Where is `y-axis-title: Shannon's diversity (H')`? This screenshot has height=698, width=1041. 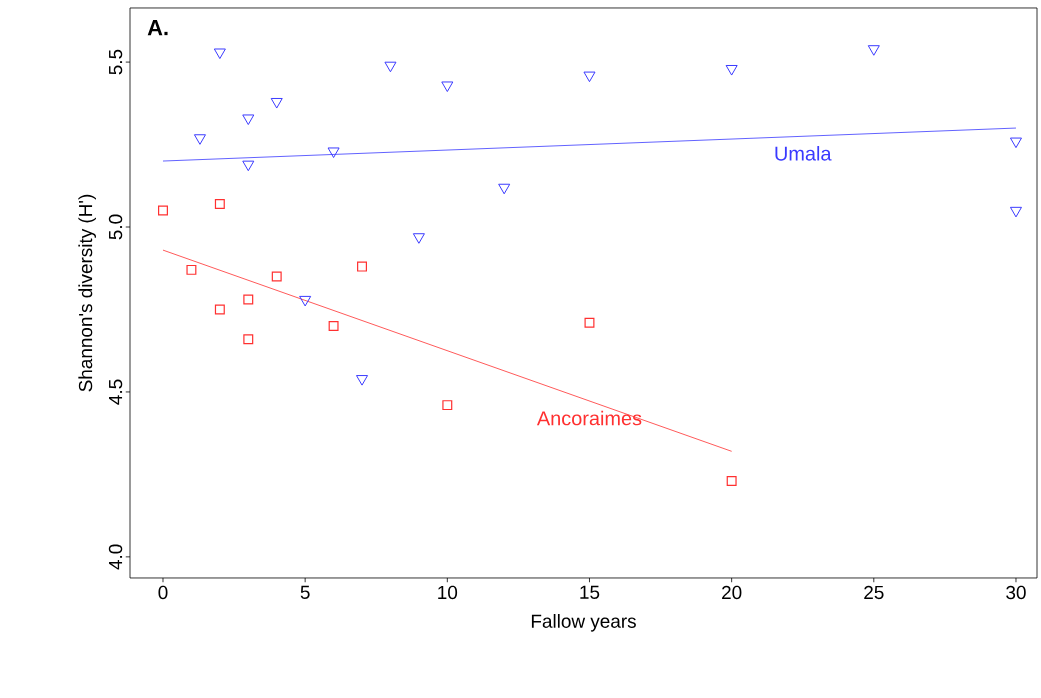
y-axis-title: Shannon's diversity (H') is located at coordinates (87, 293).